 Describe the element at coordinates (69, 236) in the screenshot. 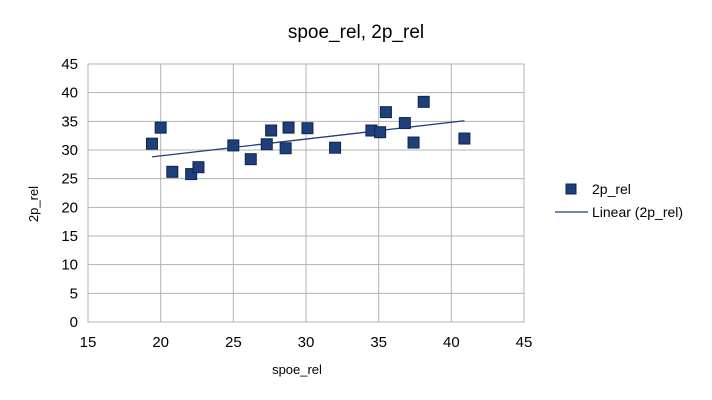

I see `y-tick-label: 15` at that location.